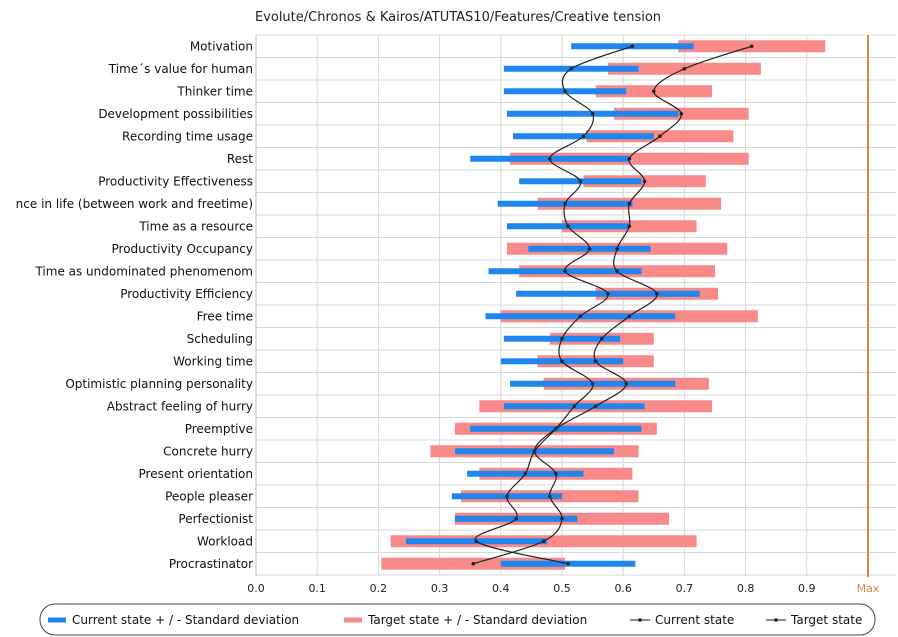 Image resolution: width=898 pixels, height=637 pixels. What do you see at coordinates (807, 588) in the screenshot?
I see `x-tick-label: 0.9` at bounding box center [807, 588].